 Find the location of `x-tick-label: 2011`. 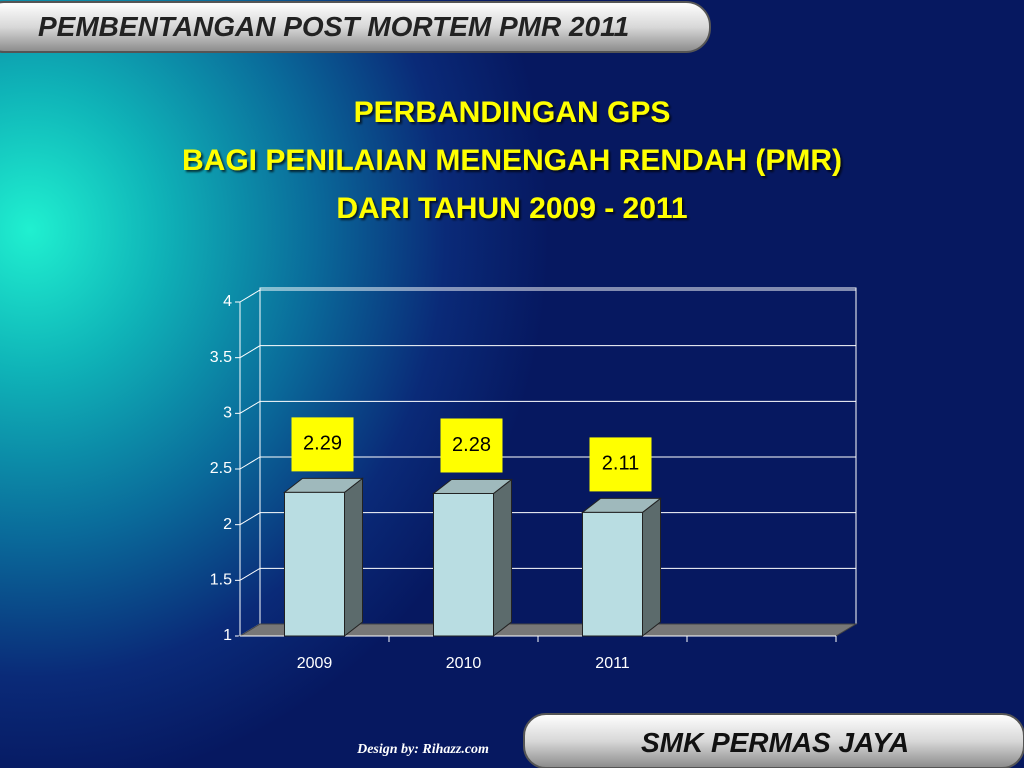

x-tick-label: 2011 is located at coordinates (612, 663).